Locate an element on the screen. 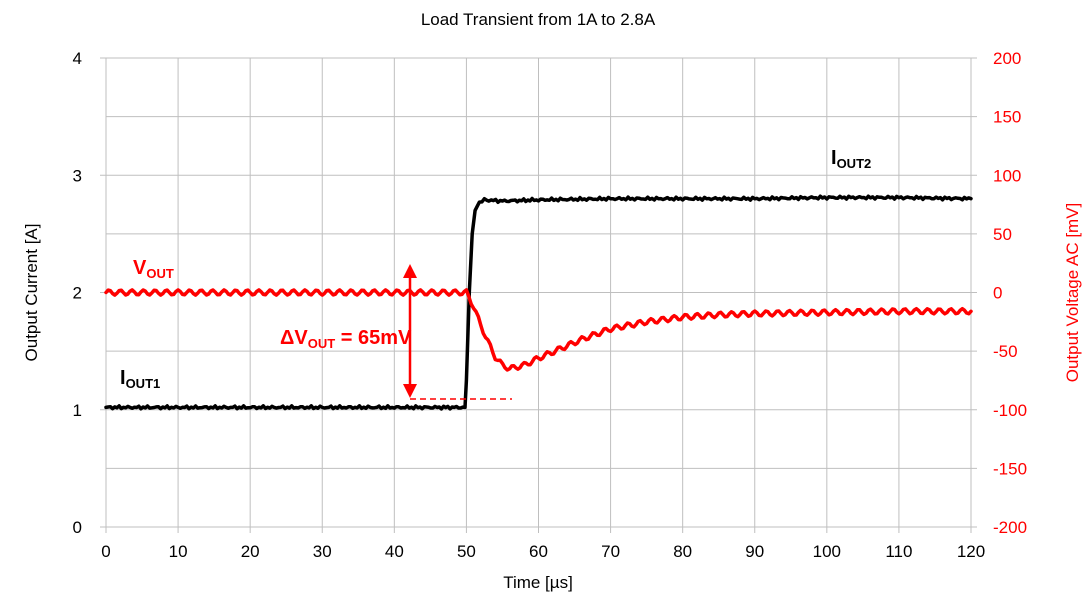 Image resolution: width=1090 pixels, height=600 pixels. chart-title: Load Transient from 1A to 2.8A is located at coordinates (538, 19).